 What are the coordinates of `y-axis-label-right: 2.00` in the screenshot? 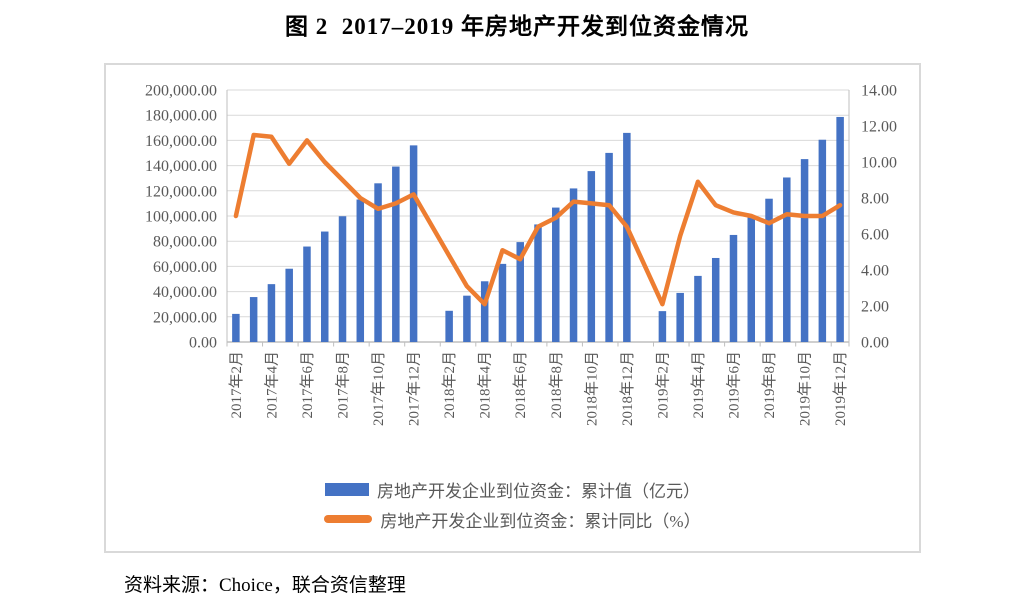 It's located at (875, 307).